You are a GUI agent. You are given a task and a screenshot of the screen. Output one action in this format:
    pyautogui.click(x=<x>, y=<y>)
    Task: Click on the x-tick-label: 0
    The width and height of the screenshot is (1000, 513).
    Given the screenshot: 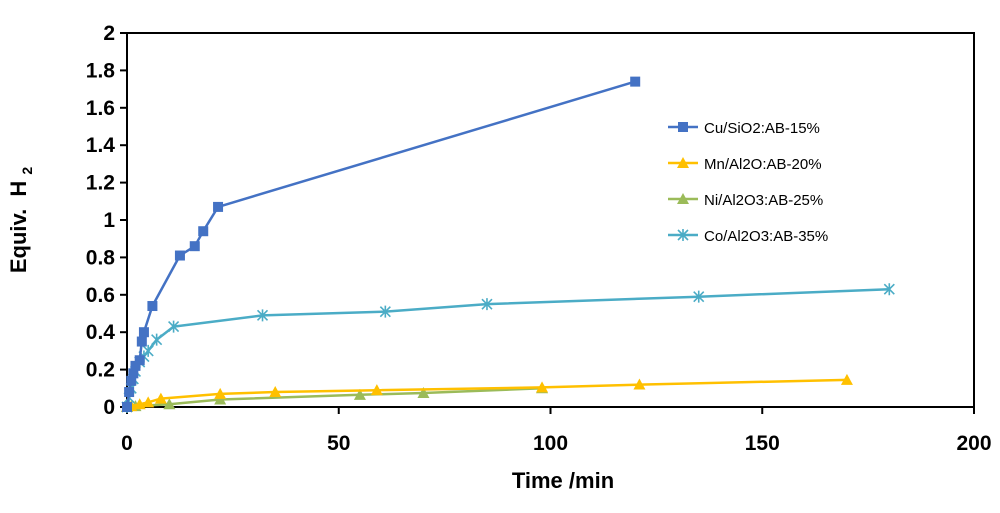 What is the action you would take?
    pyautogui.click(x=127, y=443)
    